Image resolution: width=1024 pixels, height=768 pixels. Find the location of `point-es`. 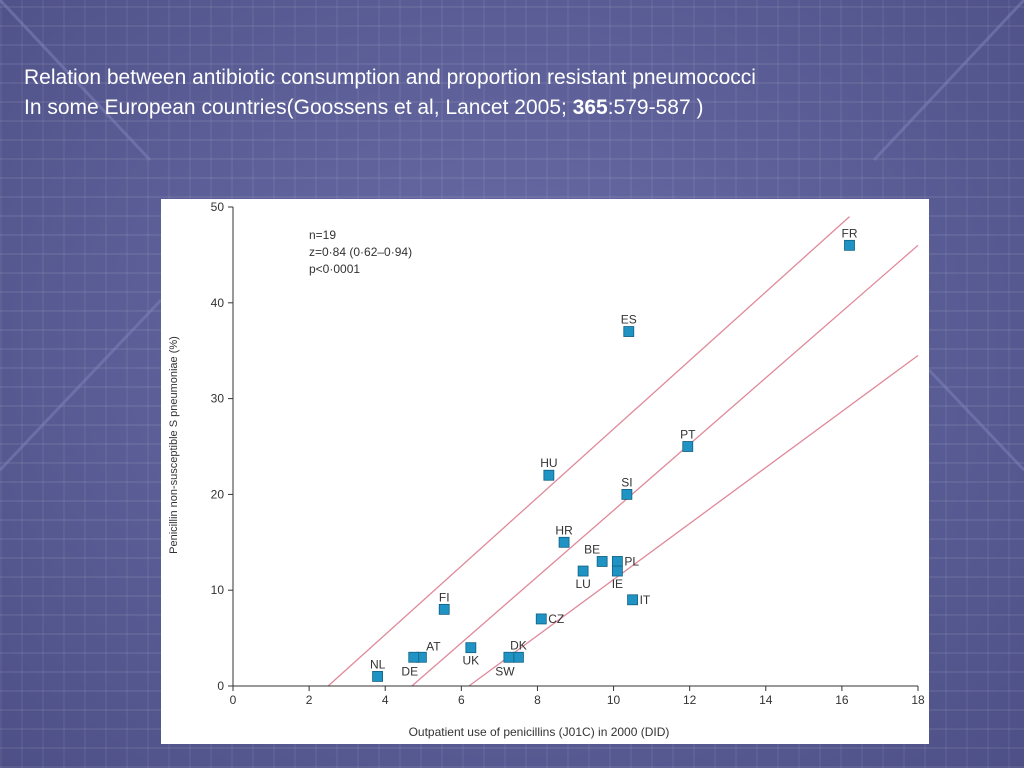

point-es is located at coordinates (629, 331).